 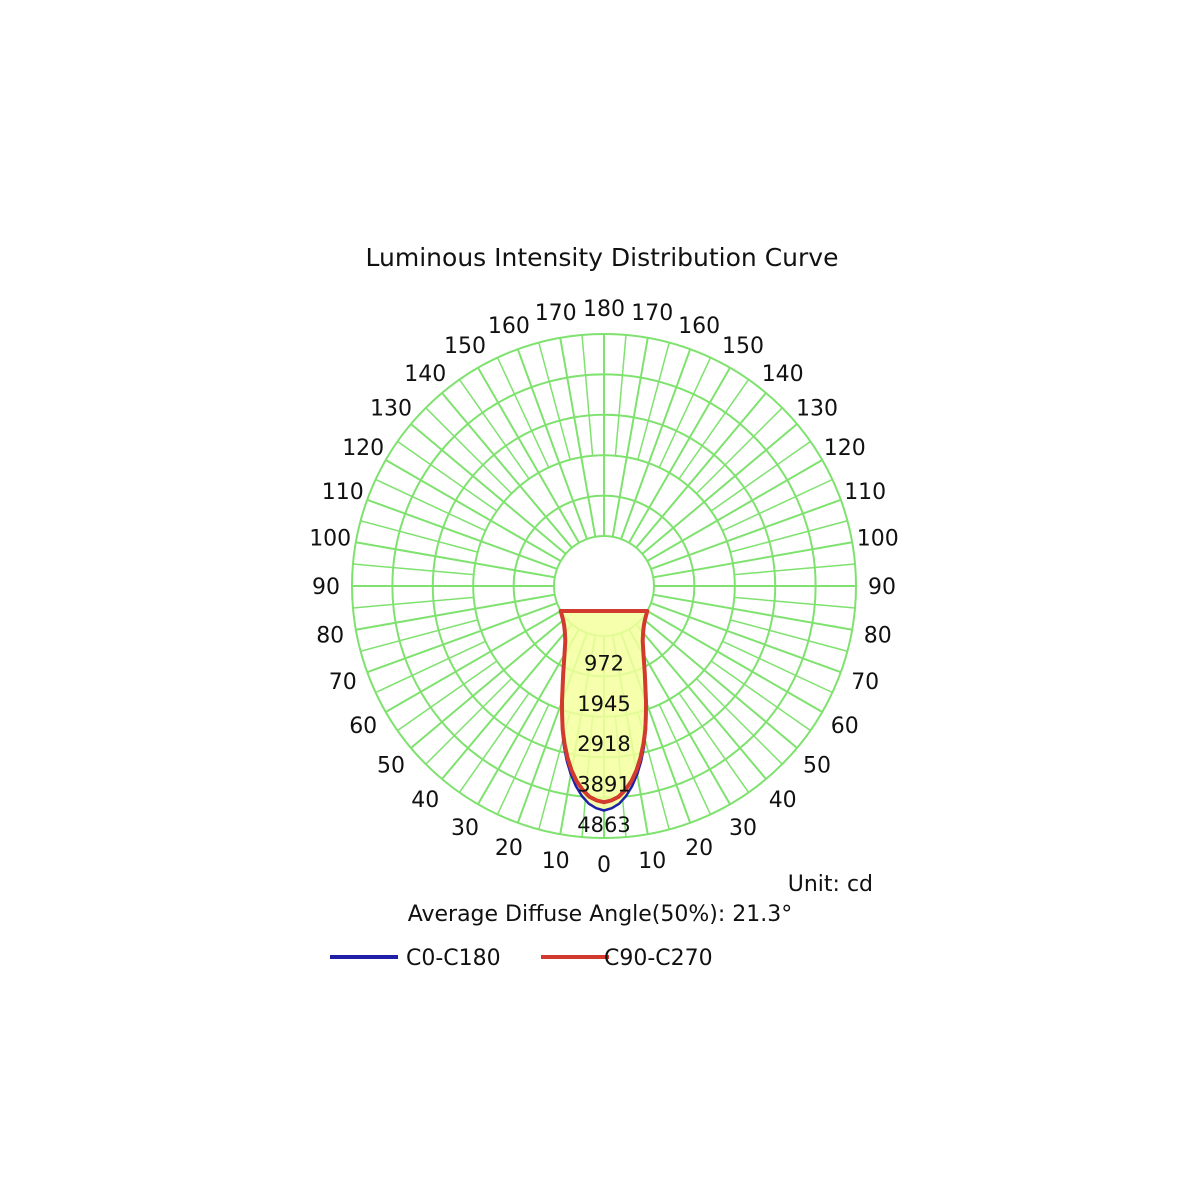 What do you see at coordinates (330, 635) in the screenshot?
I see `angle-label-left: 80` at bounding box center [330, 635].